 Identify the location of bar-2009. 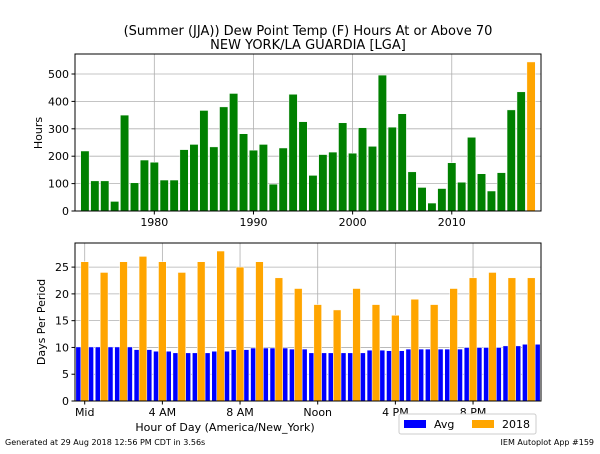
(442, 200).